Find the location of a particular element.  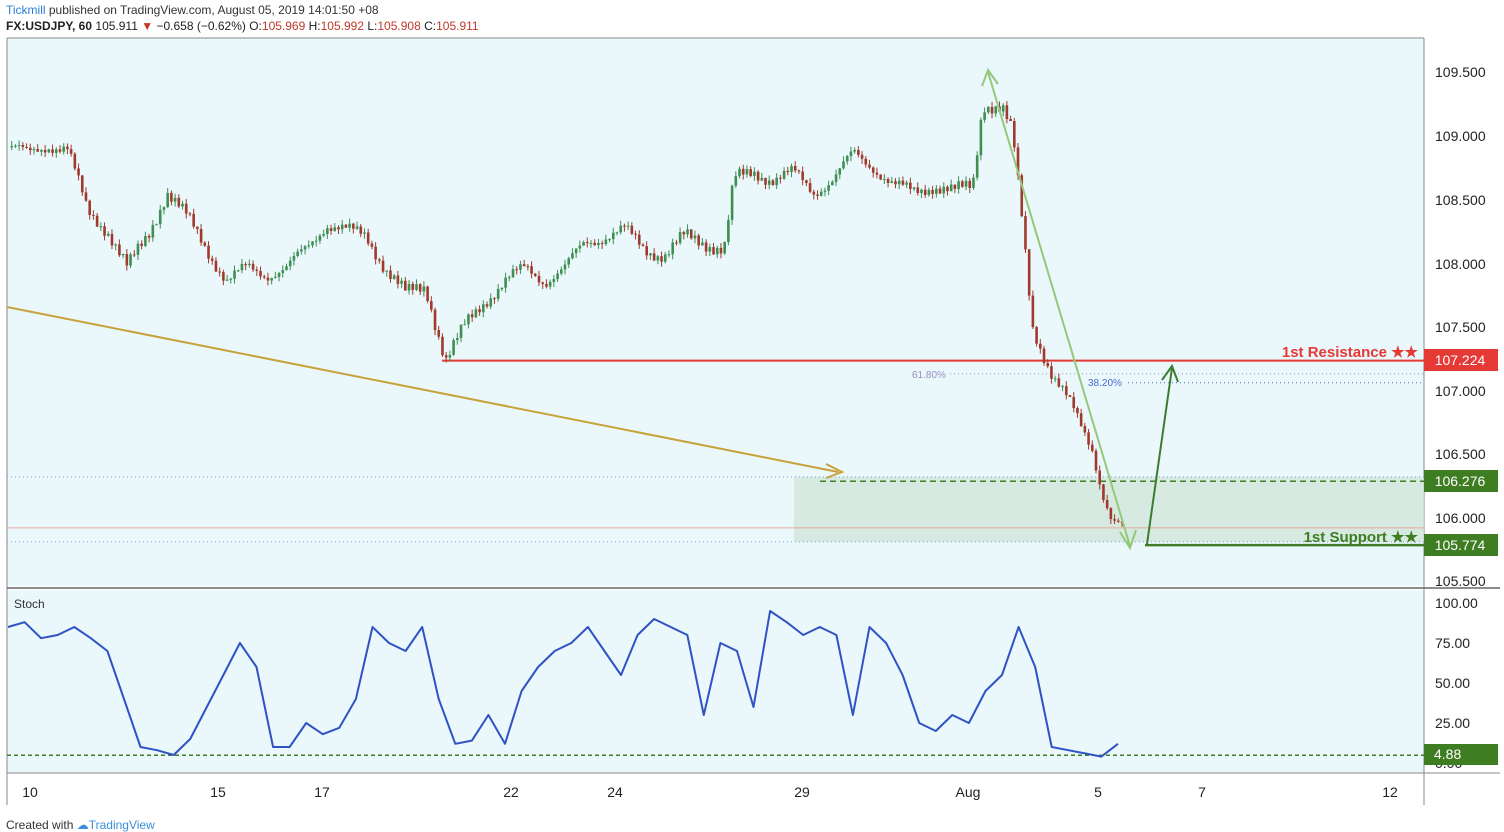

y-tick: 108.500 is located at coordinates (1460, 200).